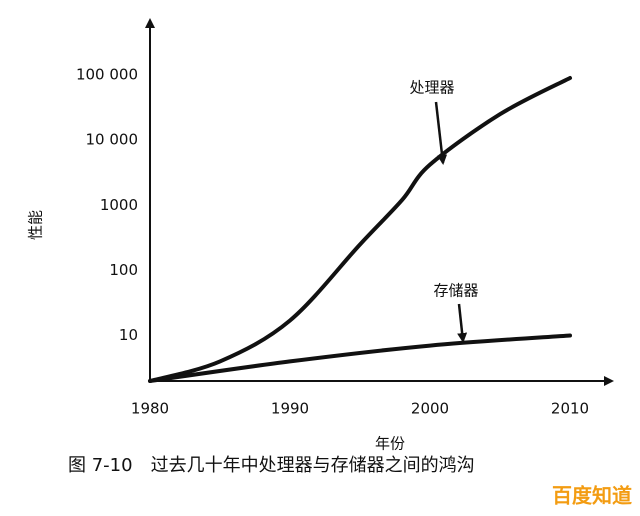 This screenshot has width=640, height=516. What do you see at coordinates (390, 444) in the screenshot?
I see `x-axis-label: 年份` at bounding box center [390, 444].